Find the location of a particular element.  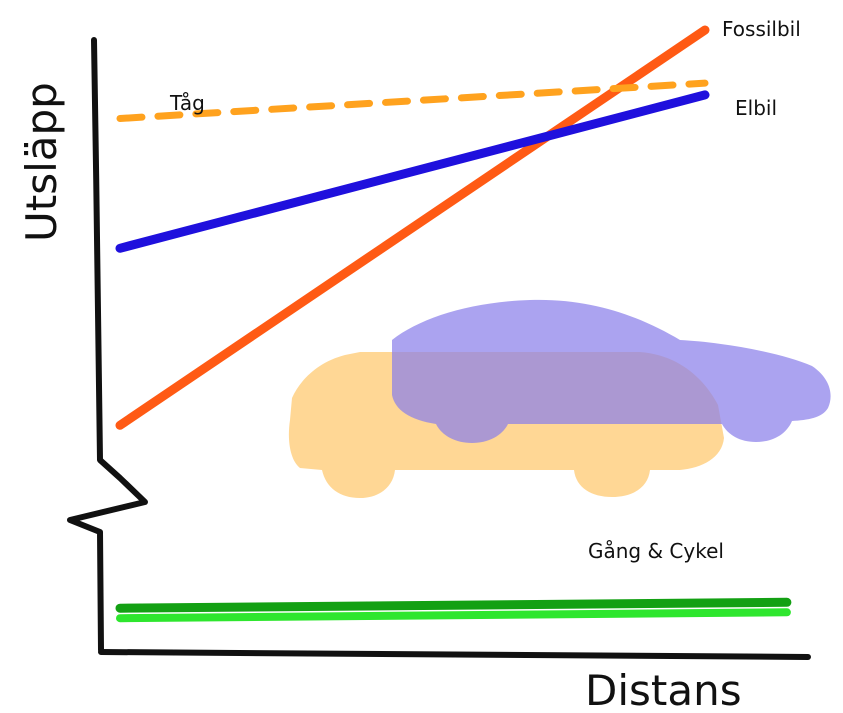

label-tag: Tåg is located at coordinates (187, 103).